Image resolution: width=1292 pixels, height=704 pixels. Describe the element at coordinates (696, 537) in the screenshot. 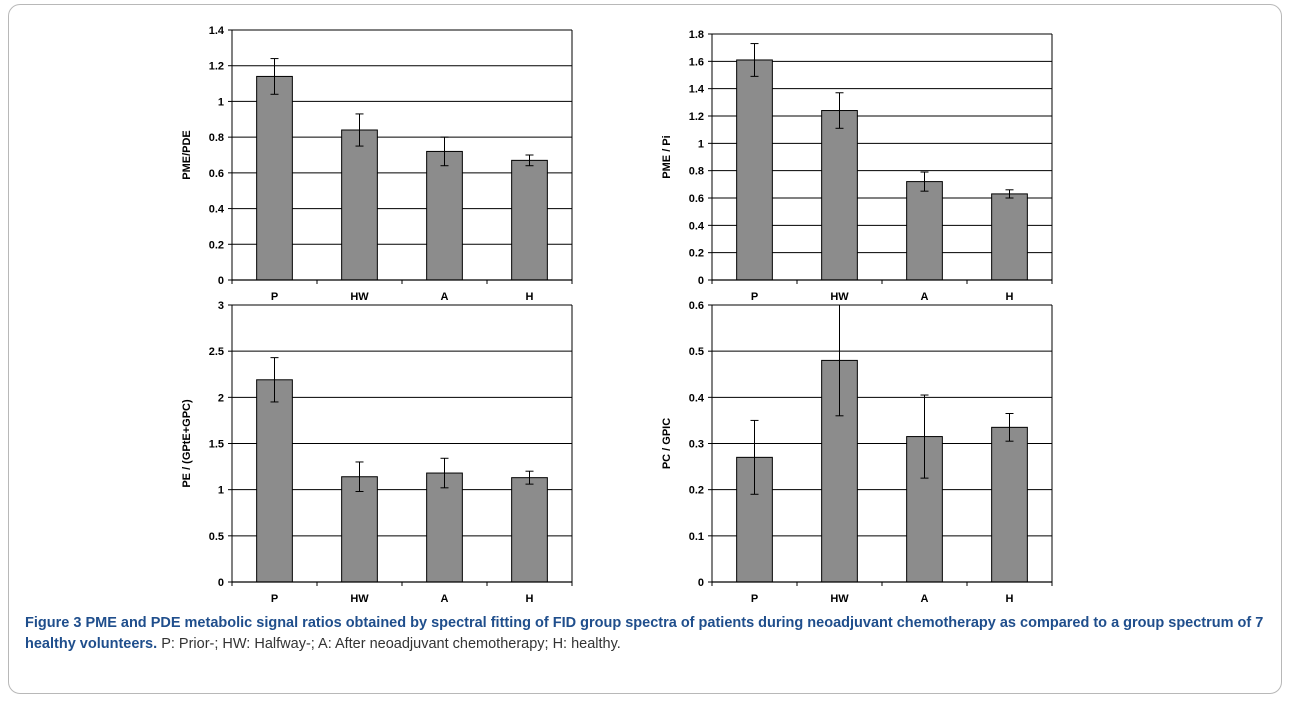

I see `y-tick-label: 0.1` at that location.